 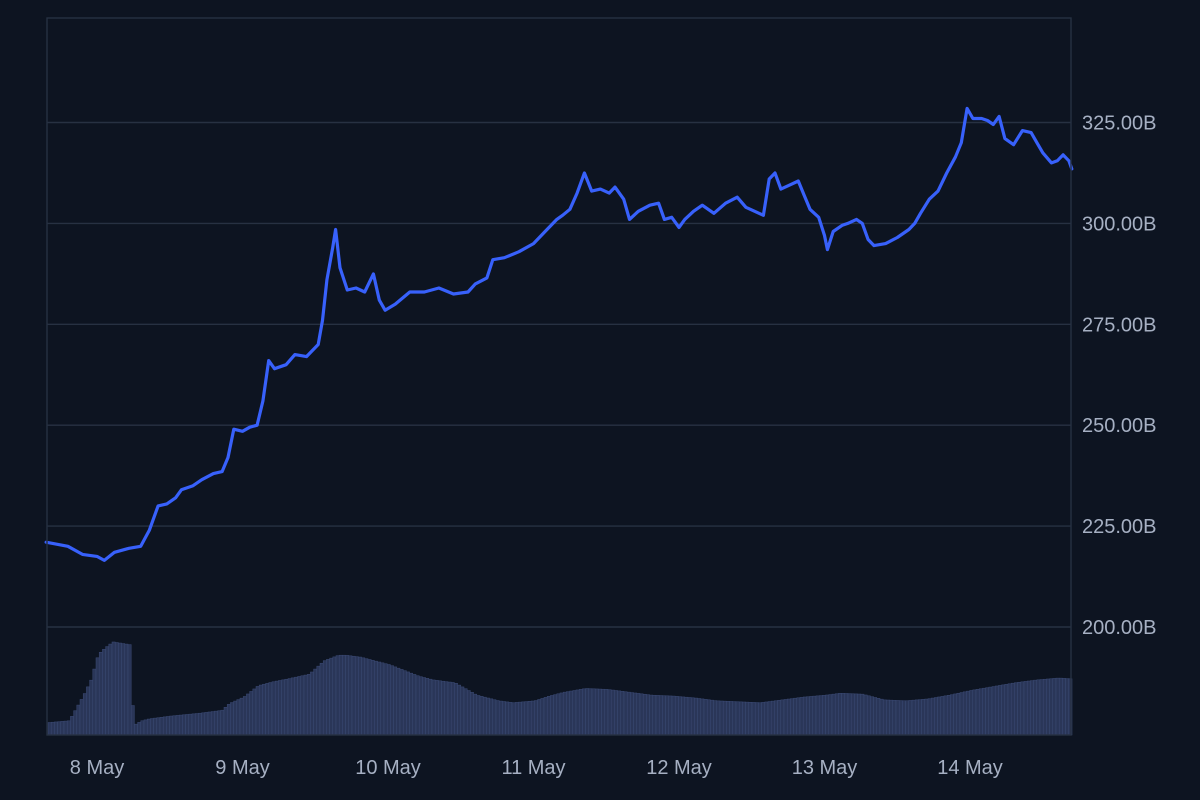 I want to click on x-axis-tick-labels: 8 May 9 May 10 May 11 May 12 May 13 May 14 May, so click(x=536, y=768).